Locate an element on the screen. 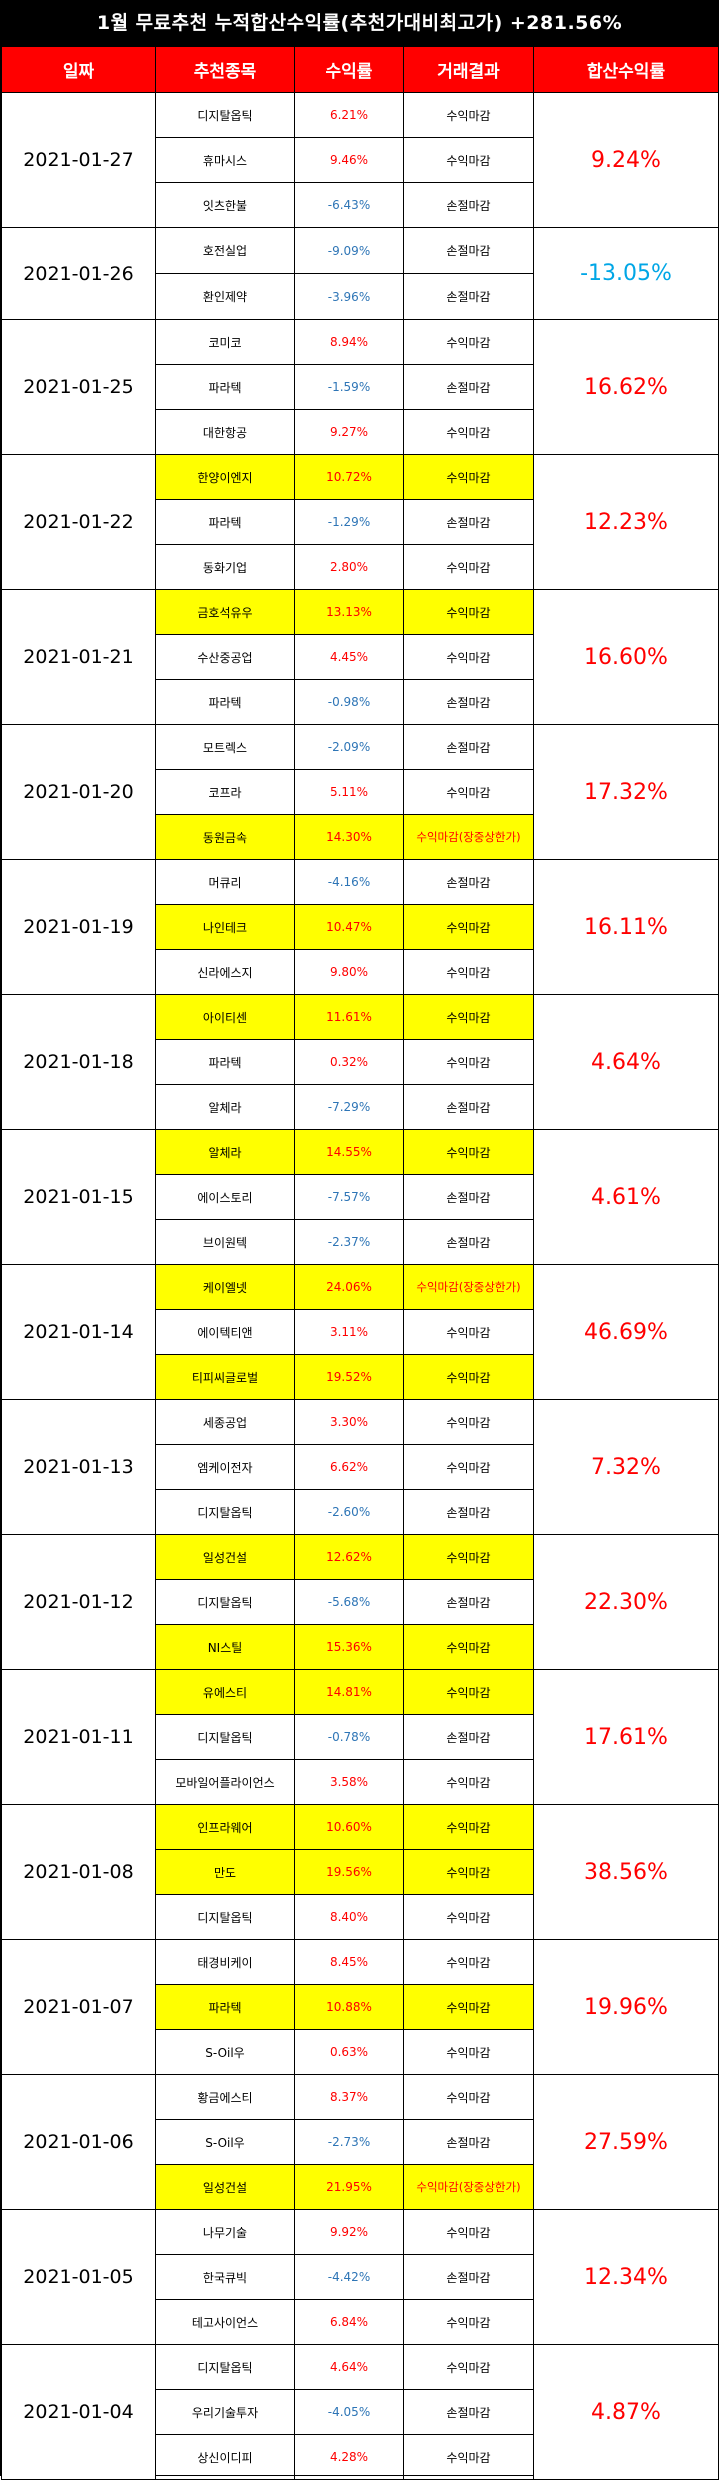  table-row: 2021-01-21 금호석유우 13.13% 수익마감 16.60% is located at coordinates (360, 657).